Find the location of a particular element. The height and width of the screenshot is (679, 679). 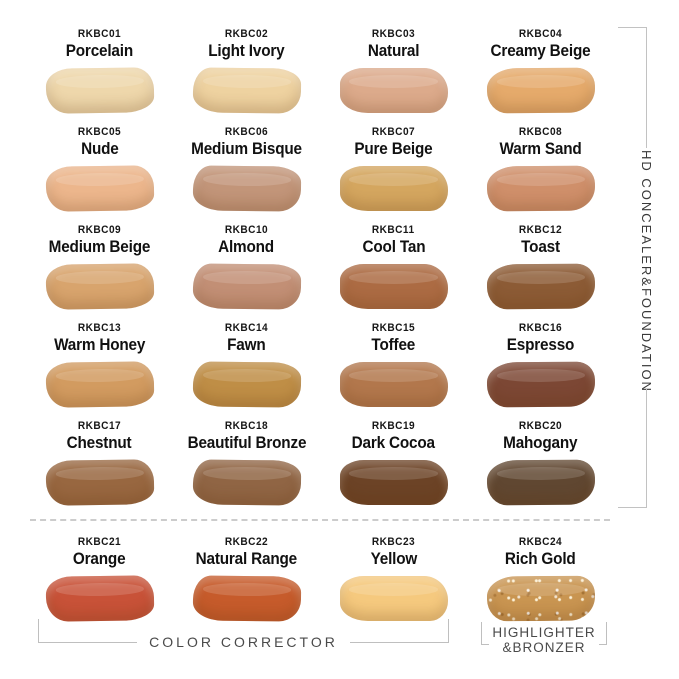

shade-name: Beautiful Bronze is located at coordinates (246, 442).